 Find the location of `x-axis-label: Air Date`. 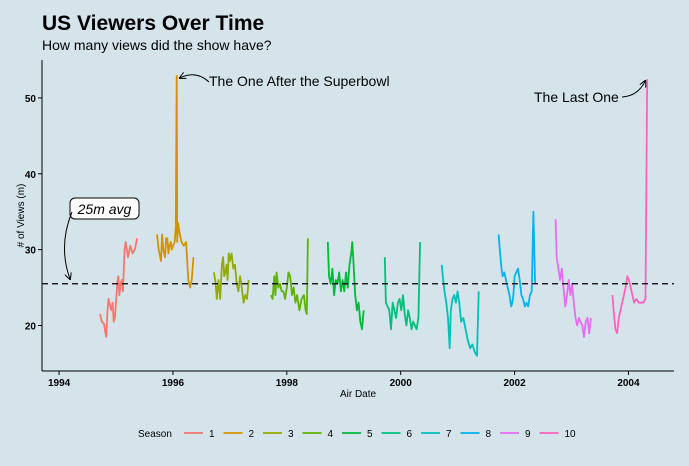

x-axis-label: Air Date is located at coordinates (358, 394).